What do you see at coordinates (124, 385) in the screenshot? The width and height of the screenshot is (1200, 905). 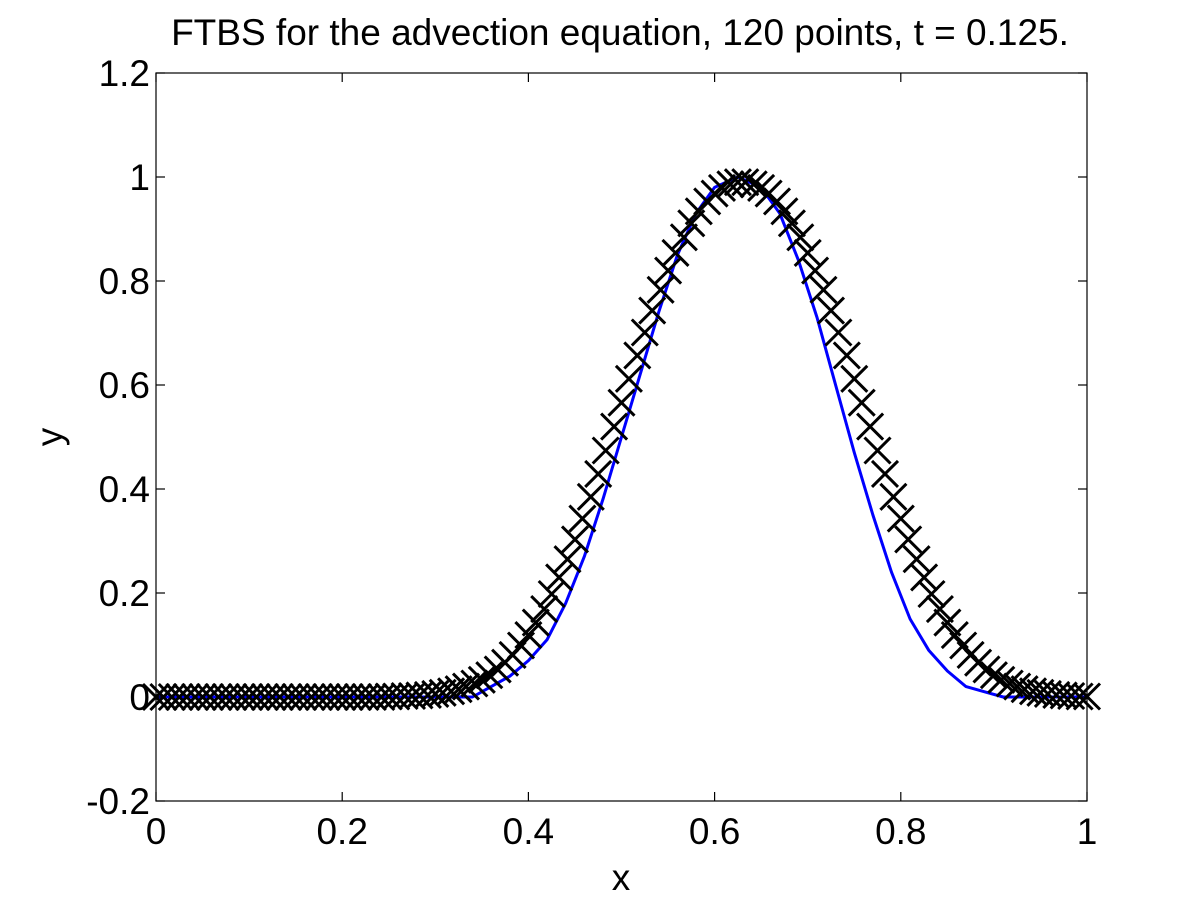 I see `y-tick-label: 0.6` at bounding box center [124, 385].